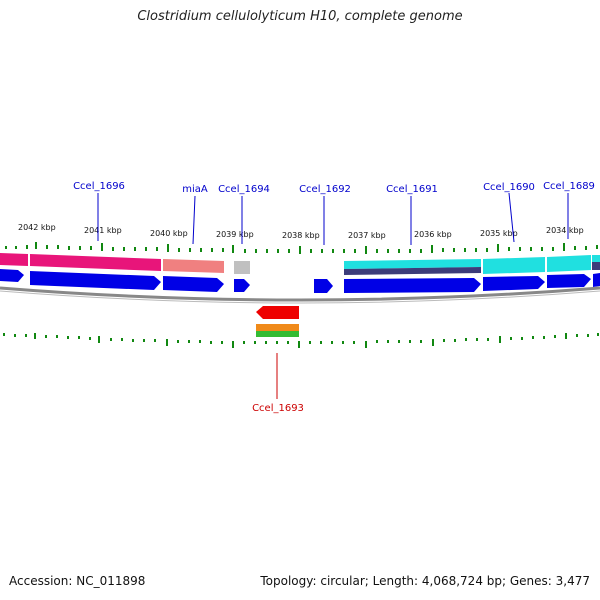 This screenshot has height=600, width=600. What do you see at coordinates (301, 340) in the screenshot?
I see `inner-tick-row` at bounding box center [301, 340].